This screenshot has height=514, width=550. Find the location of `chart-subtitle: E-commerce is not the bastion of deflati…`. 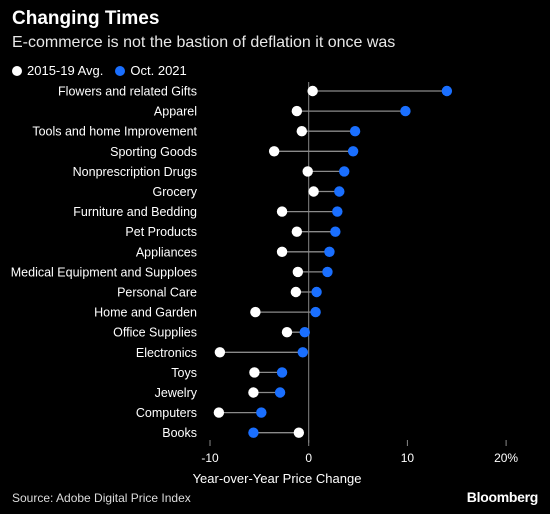

chart-subtitle: E-commerce is not the bastion of deflati… is located at coordinates (204, 42).